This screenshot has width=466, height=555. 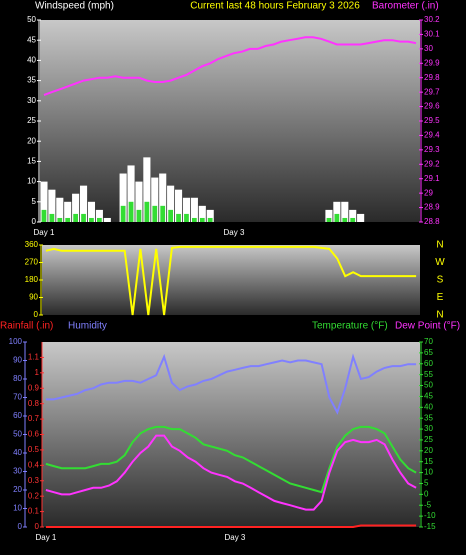 What do you see at coordinates (275, 6) in the screenshot?
I see `title: Current last 48 hours February 3 2026` at bounding box center [275, 6].